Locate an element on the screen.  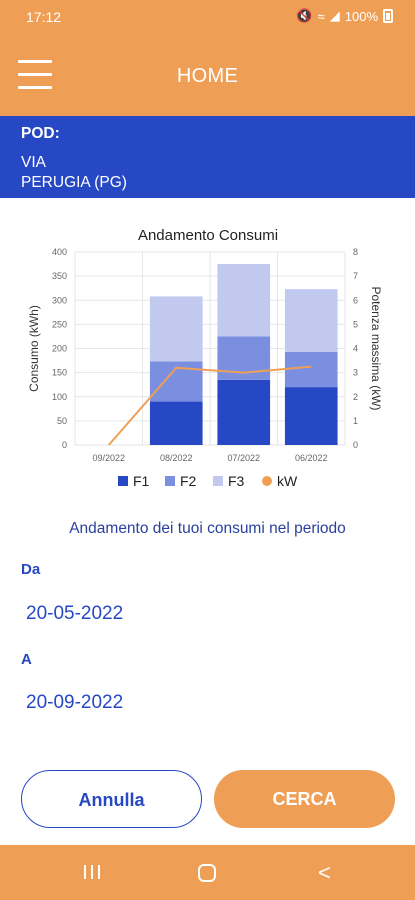
y2-tick-label: 2 is located at coordinates (355, 397).